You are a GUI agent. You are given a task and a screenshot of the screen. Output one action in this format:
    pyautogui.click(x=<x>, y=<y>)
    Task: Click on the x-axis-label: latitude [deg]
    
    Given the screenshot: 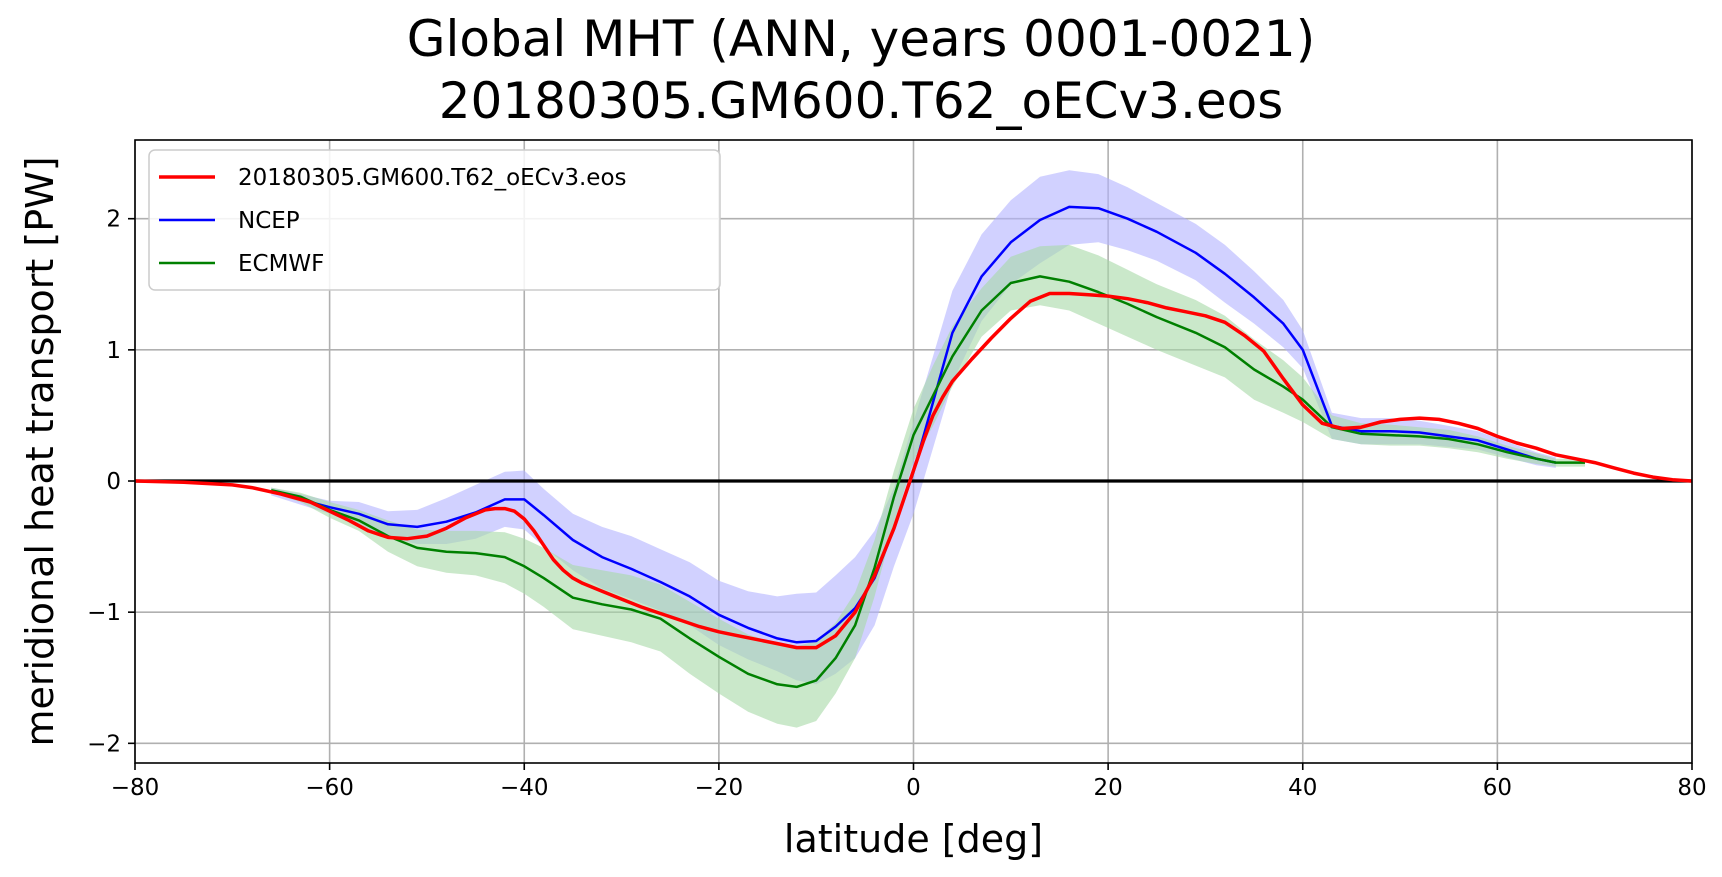 What is the action you would take?
    pyautogui.click(x=913, y=839)
    